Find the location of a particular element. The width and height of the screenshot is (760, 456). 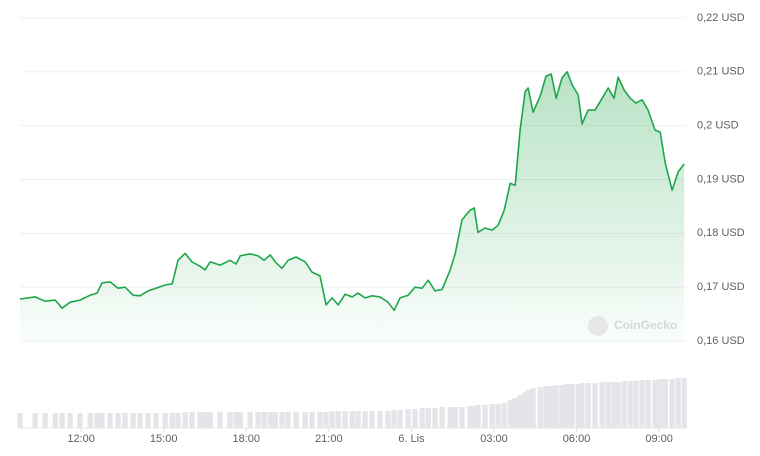

x-tick-label: 06:00 is located at coordinates (577, 439).